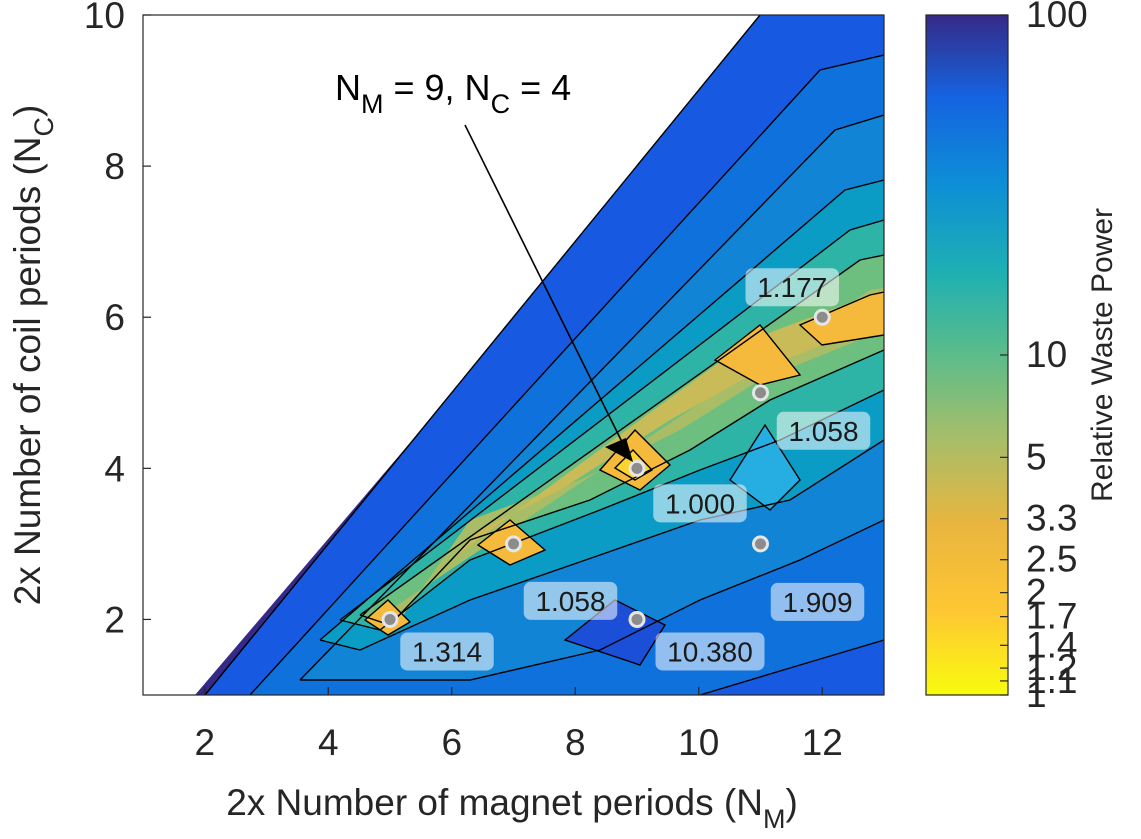  Describe the element at coordinates (967, 355) in the screenshot. I see `colorbar-gradient` at that location.